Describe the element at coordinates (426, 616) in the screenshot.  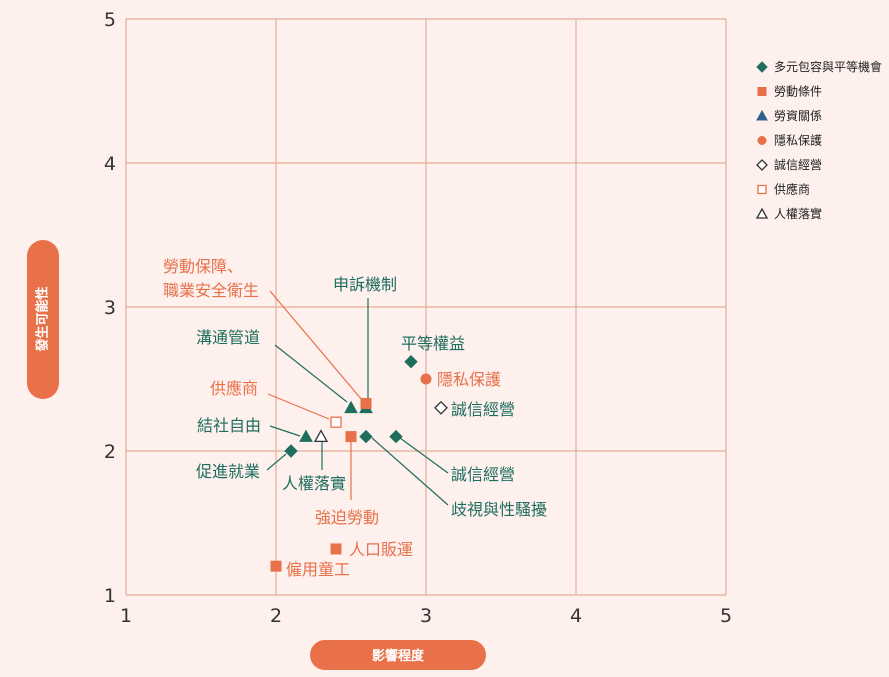
I see `x-tick-label: 3` at that location.